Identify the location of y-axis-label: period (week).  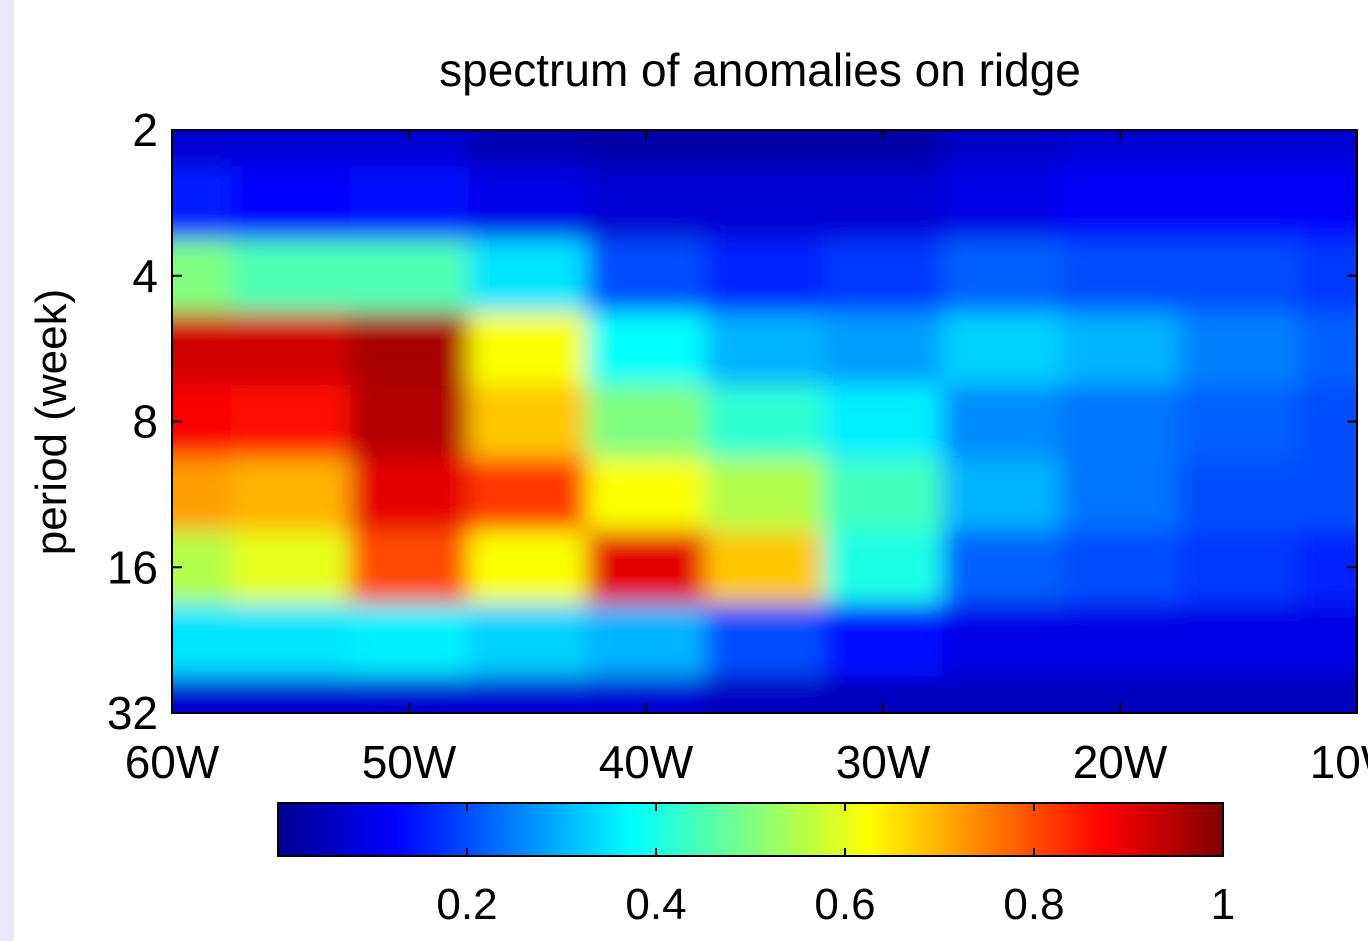
(51, 422).